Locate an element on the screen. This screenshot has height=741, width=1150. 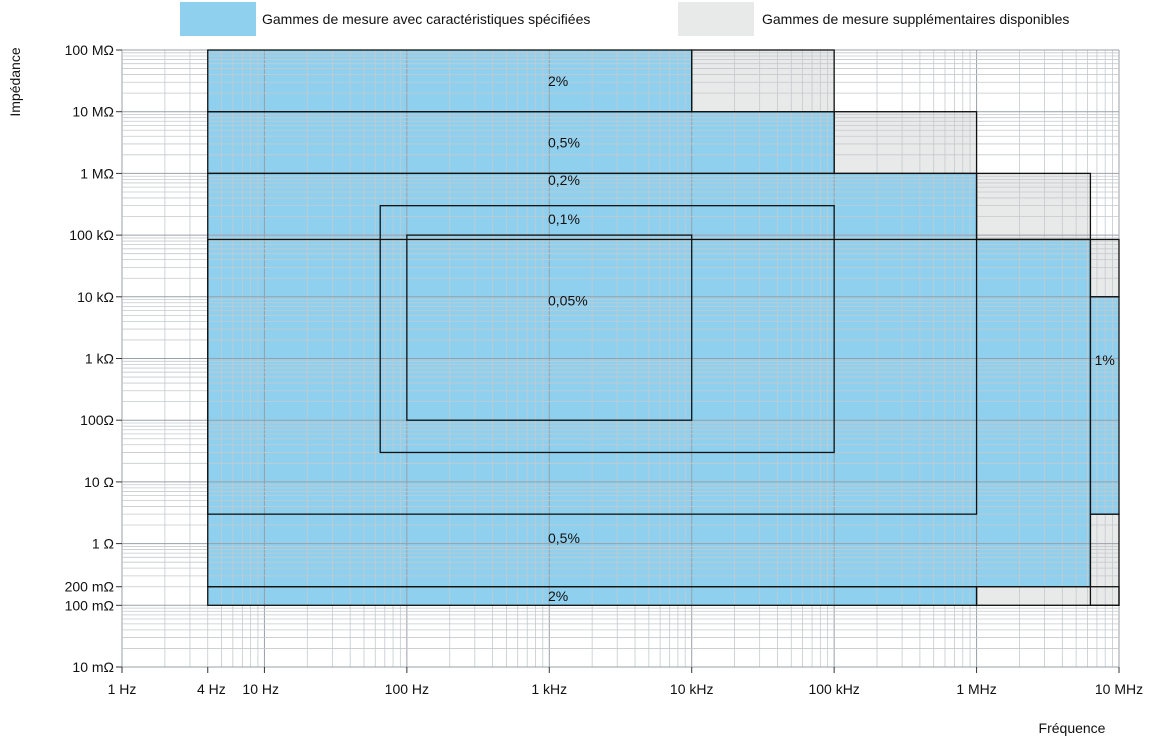
x-tick-label: 10 MHz is located at coordinates (1119, 689).